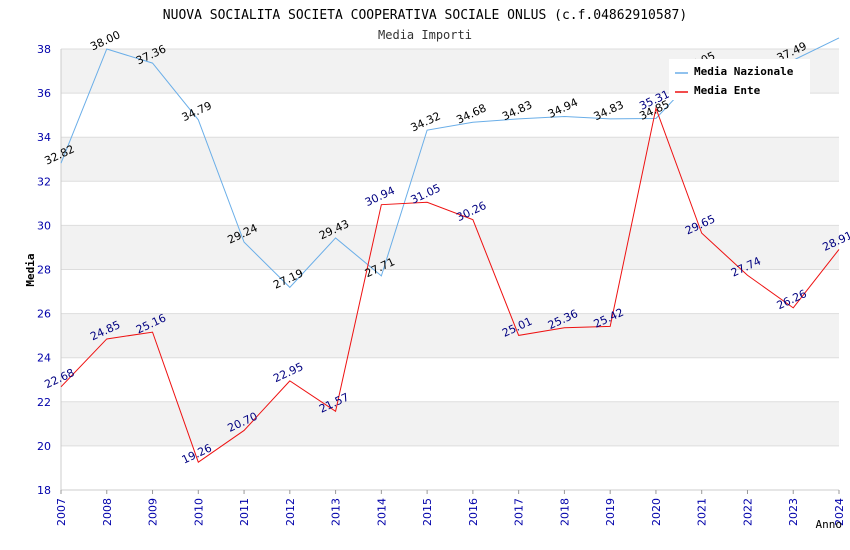  Describe the element at coordinates (610, 512) in the screenshot. I see `x-tick-label: 2019` at that location.